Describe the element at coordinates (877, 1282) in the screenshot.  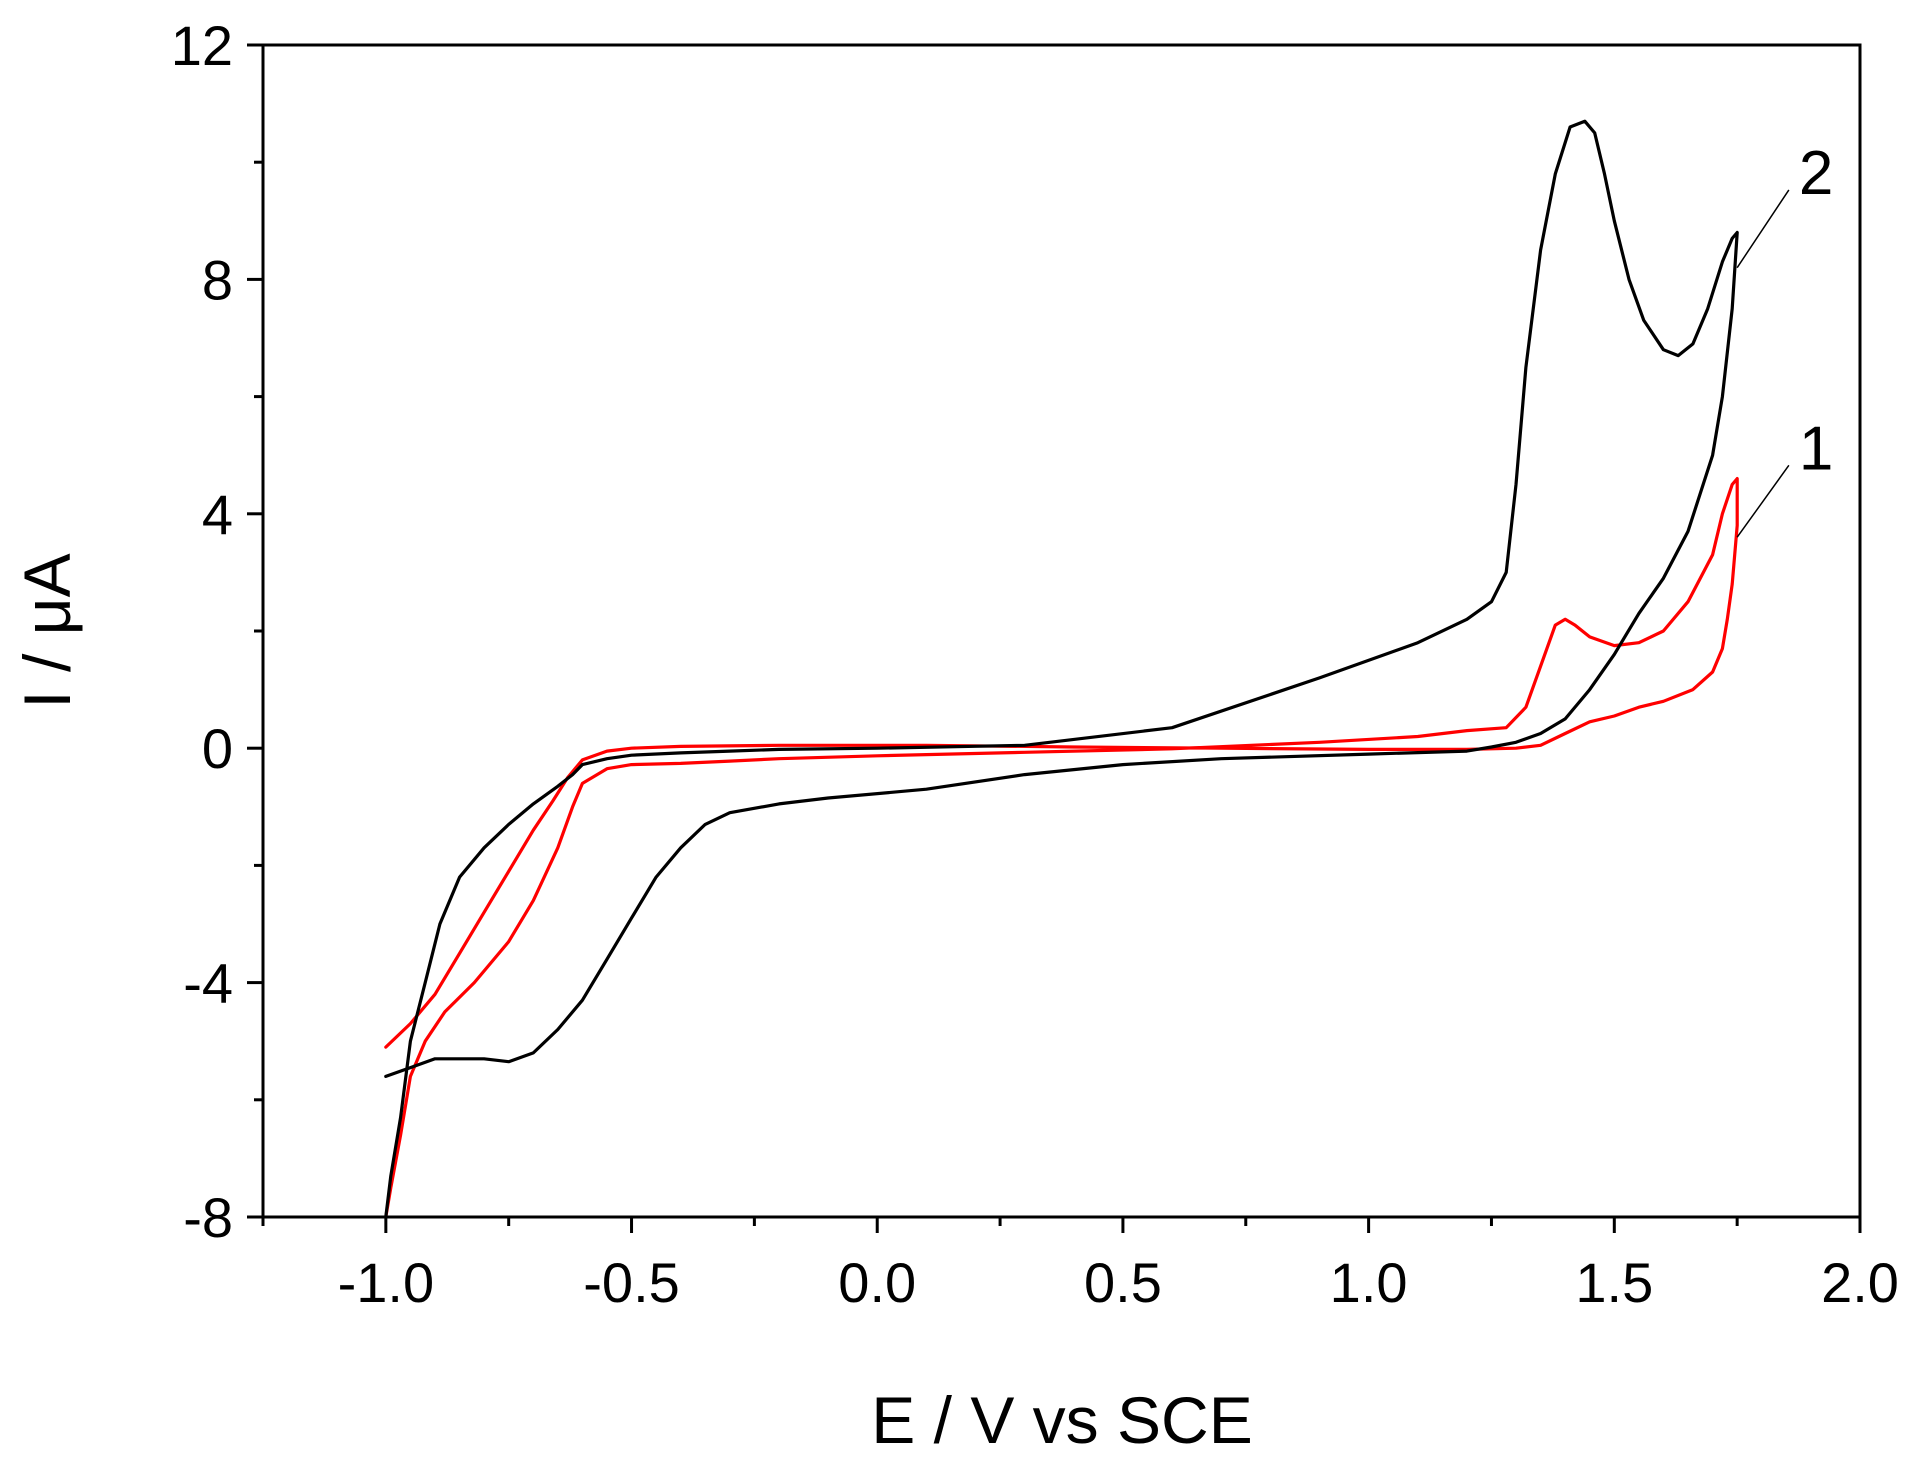
I see `x-tick-label: 0.0` at that location.